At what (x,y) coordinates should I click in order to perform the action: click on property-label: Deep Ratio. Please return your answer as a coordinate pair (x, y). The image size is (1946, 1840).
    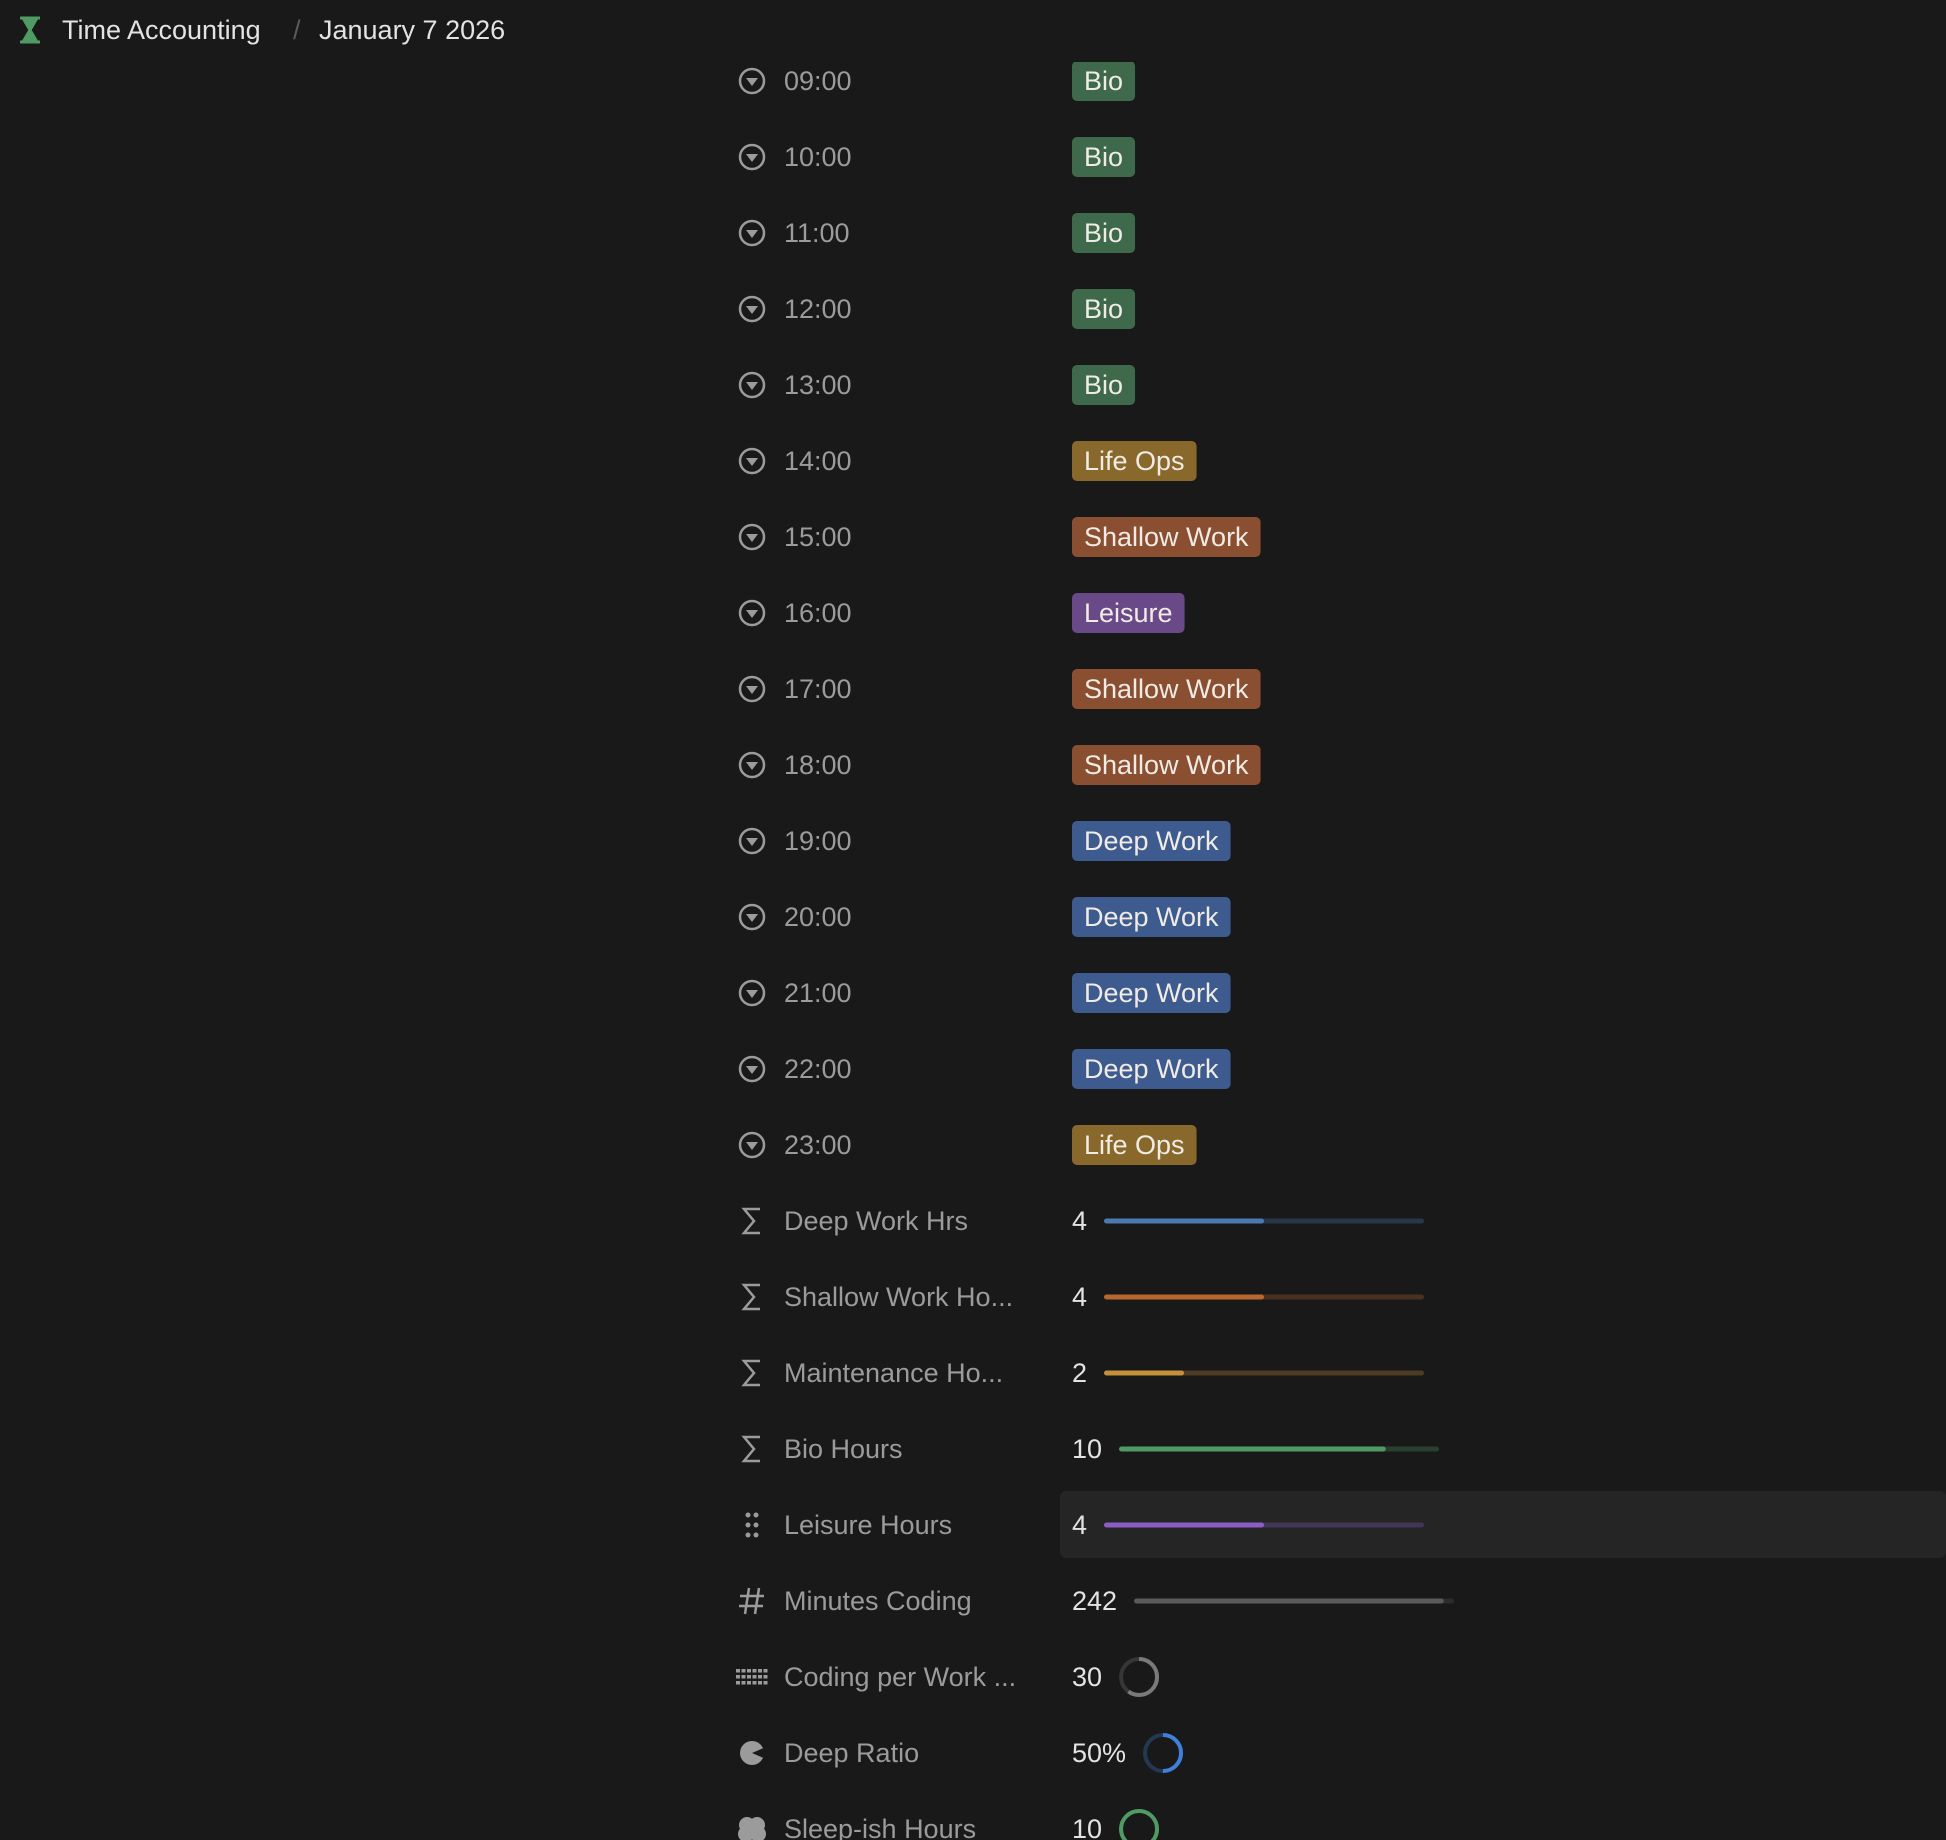
    Looking at the image, I should click on (851, 1753).